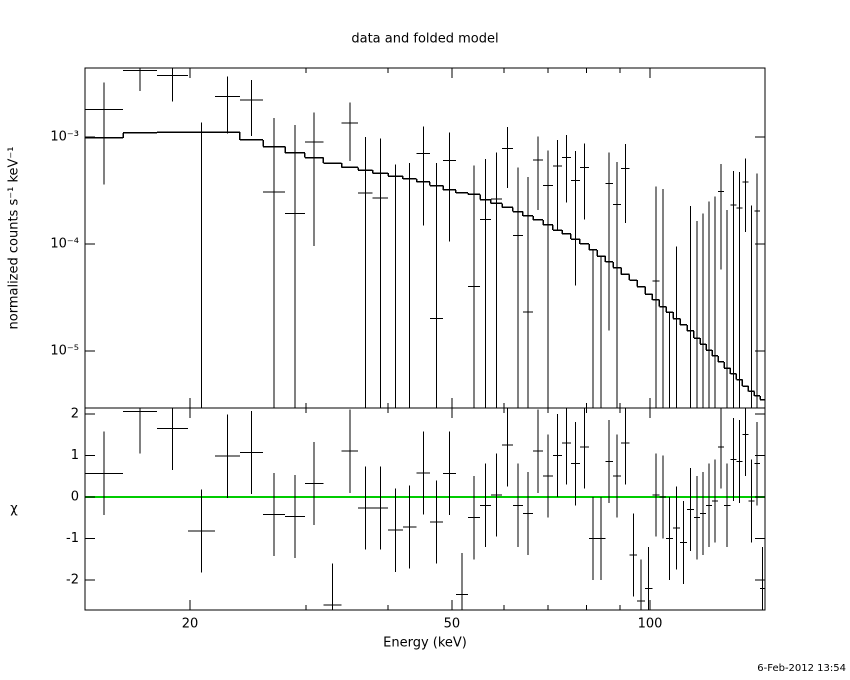 The height and width of the screenshot is (680, 850). I want to click on y-tick-label: 2, so click(75, 413).